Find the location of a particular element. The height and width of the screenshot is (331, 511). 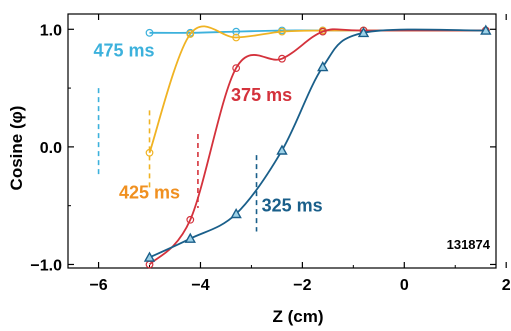

x-tick-label: −6 is located at coordinates (98, 285).